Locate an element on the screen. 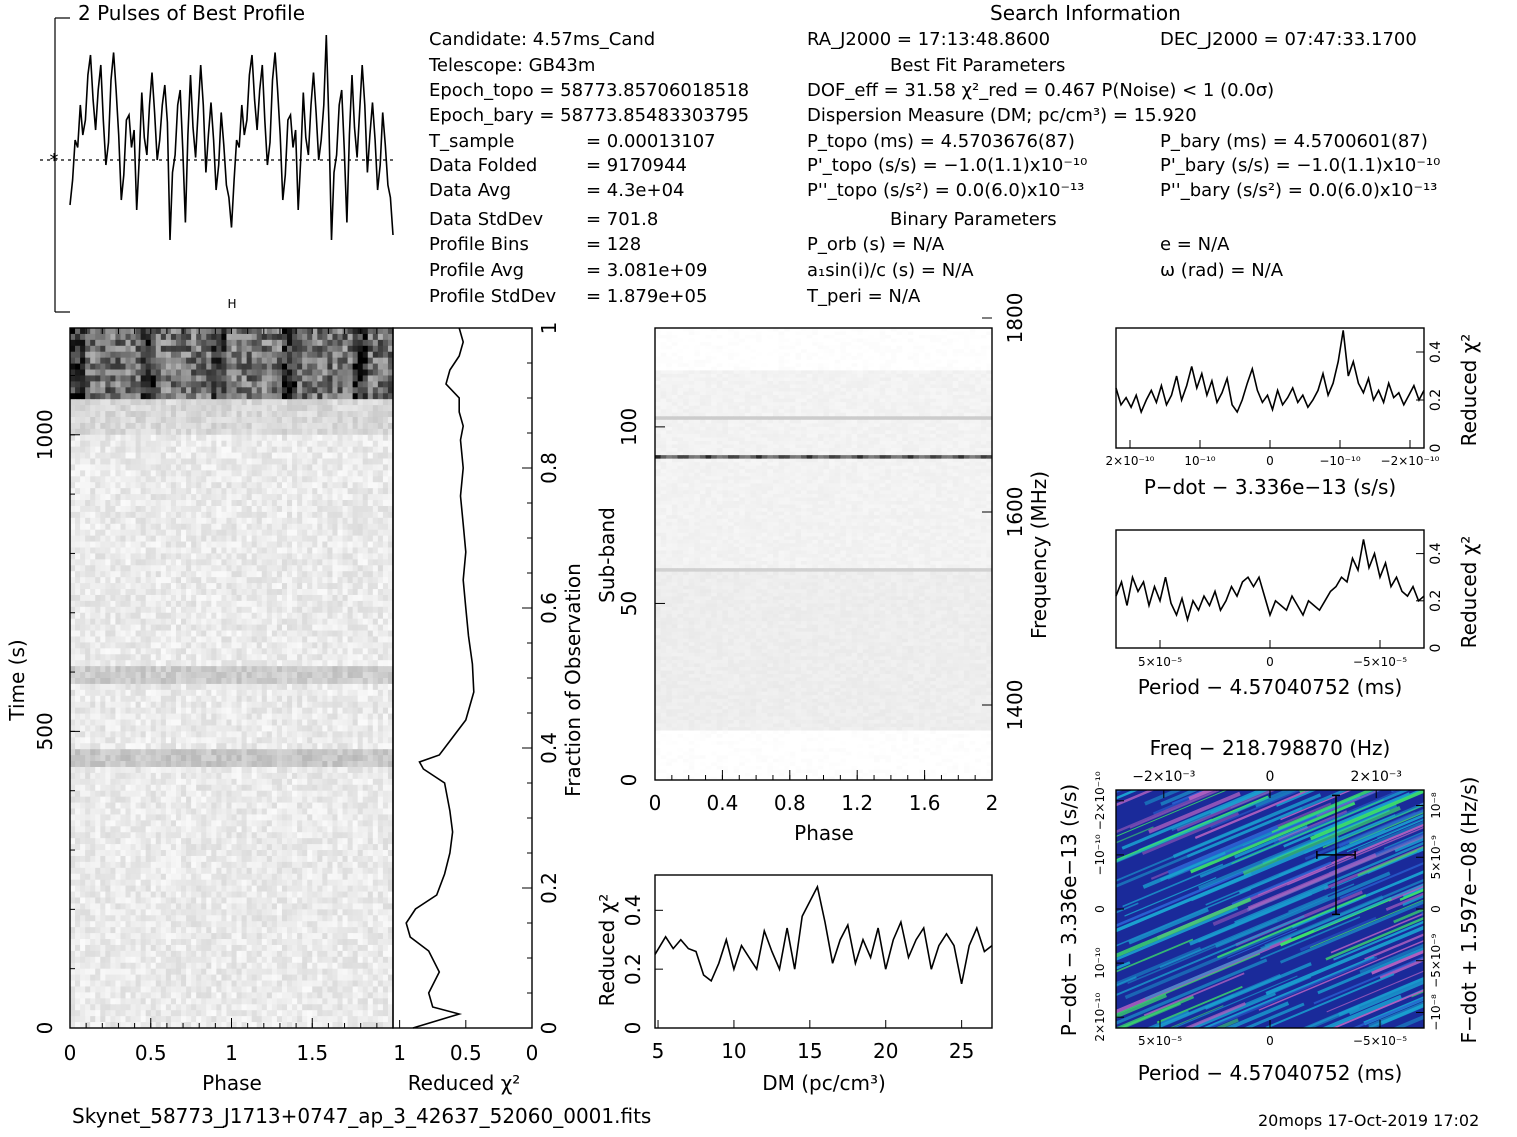 The width and height of the screenshot is (1517, 1137). profile-mean-marker: * is located at coordinates (54, 160).